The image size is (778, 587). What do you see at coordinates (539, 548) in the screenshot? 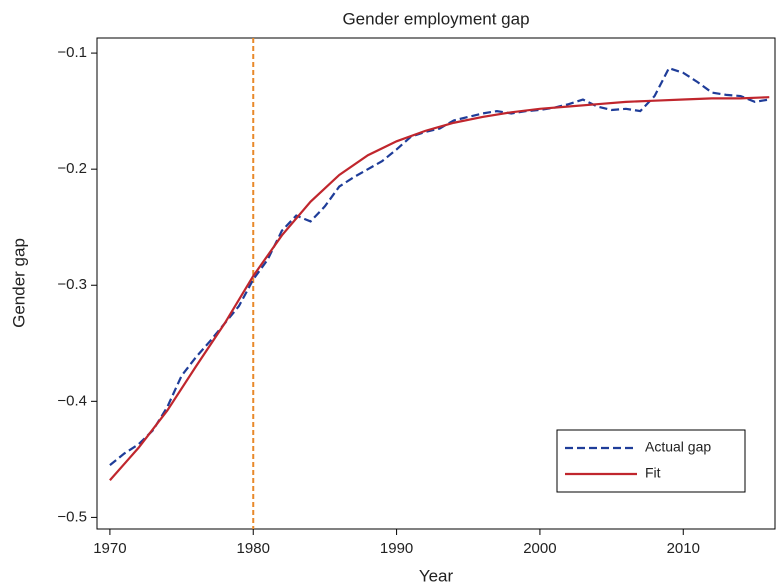
I see `x-tick-label: 2000` at bounding box center [539, 548].